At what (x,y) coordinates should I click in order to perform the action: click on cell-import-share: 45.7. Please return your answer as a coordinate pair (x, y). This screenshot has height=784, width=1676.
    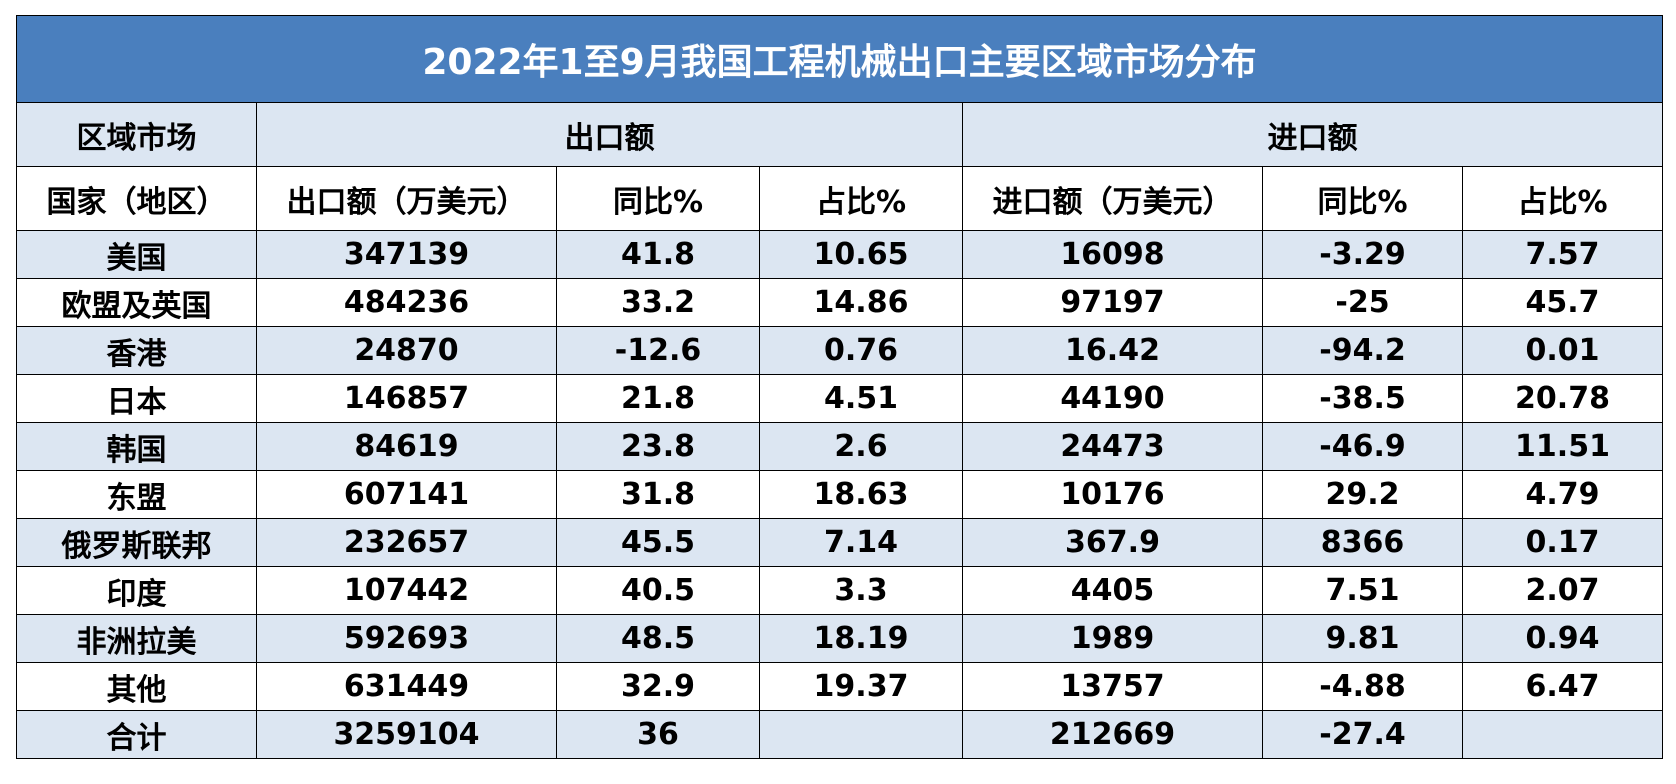
    Looking at the image, I should click on (1562, 302).